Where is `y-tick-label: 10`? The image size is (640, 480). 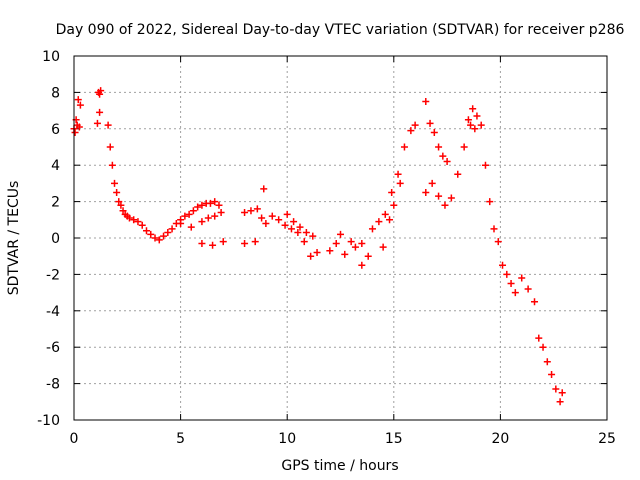
y-tick-label: 10 is located at coordinates (51, 57).